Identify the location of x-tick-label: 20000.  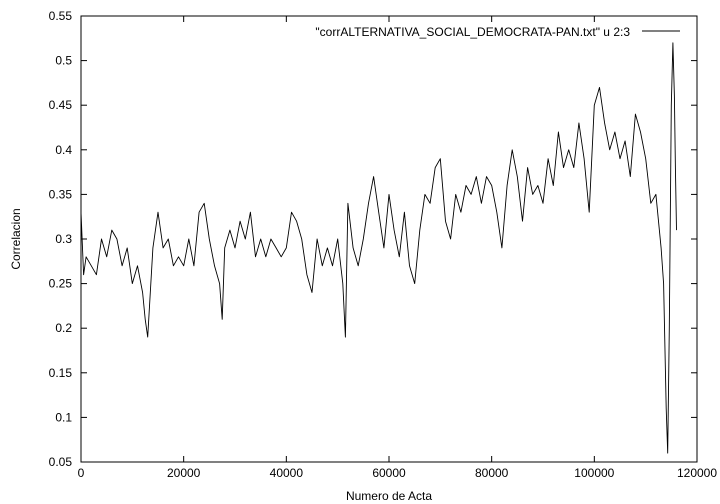
(184, 473).